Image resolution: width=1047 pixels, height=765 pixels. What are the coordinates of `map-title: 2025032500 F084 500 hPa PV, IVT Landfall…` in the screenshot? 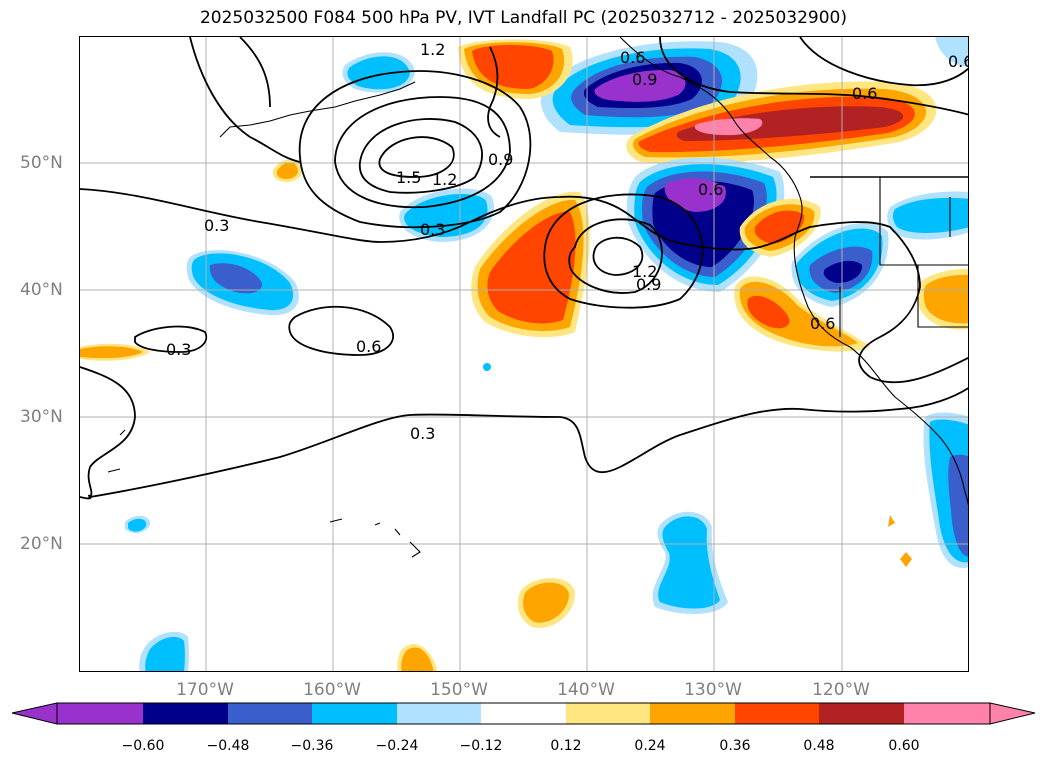 It's located at (523, 18).